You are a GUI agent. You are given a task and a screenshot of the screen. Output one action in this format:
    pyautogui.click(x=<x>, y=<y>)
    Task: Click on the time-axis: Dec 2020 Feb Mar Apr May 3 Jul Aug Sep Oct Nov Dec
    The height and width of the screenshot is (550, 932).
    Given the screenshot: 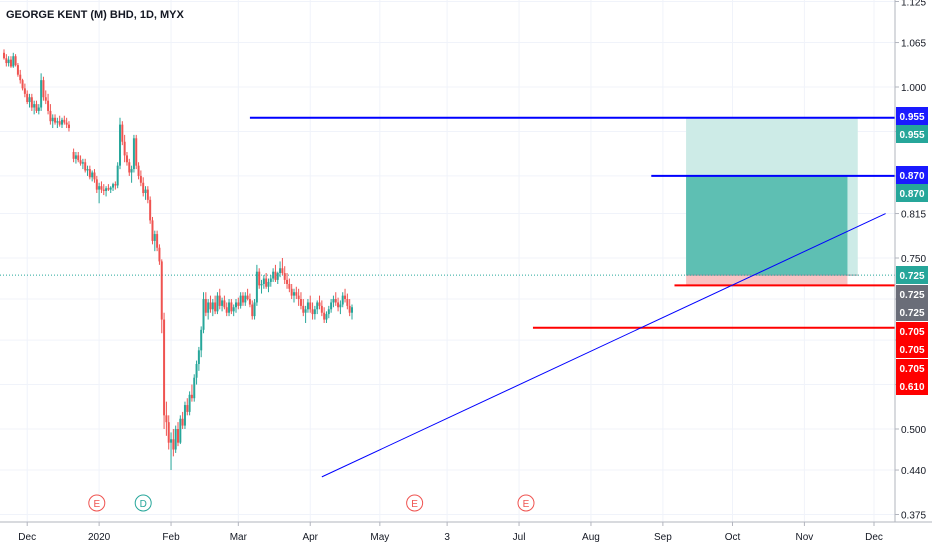 What is the action you would take?
    pyautogui.click(x=450, y=532)
    